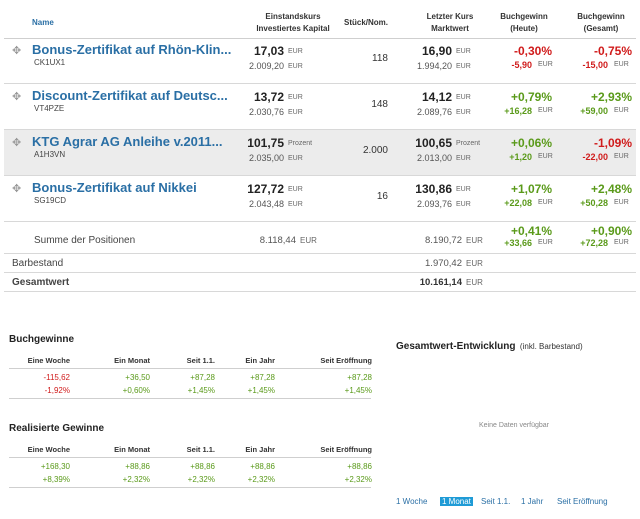 This screenshot has width=640, height=519. What do you see at coordinates (612, 143) in the screenshot?
I see `gain-total-pct: -1,09%` at bounding box center [612, 143].